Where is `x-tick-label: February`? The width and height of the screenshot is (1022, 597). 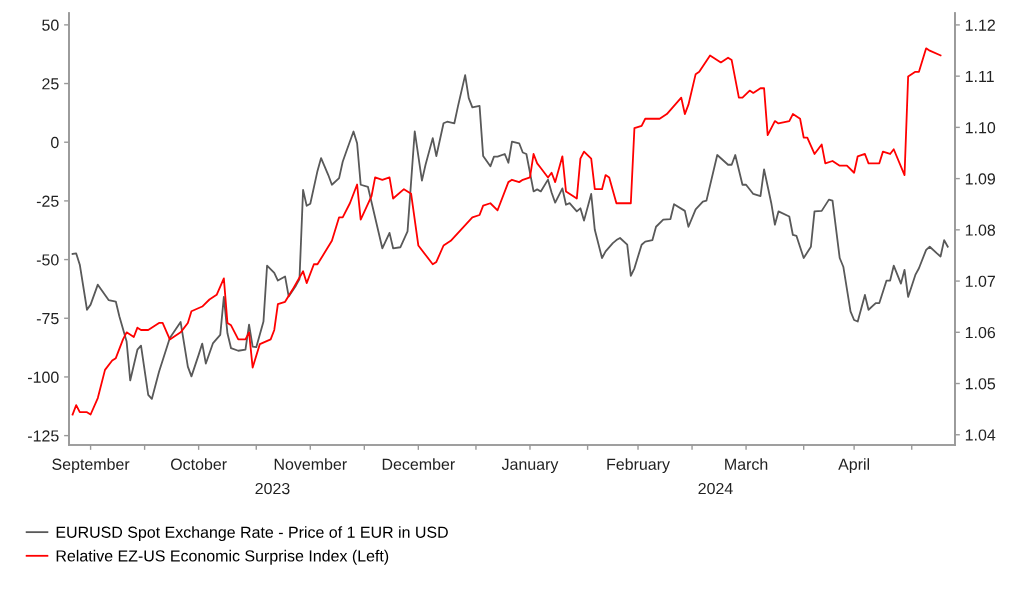 x-tick-label: February is located at coordinates (638, 466).